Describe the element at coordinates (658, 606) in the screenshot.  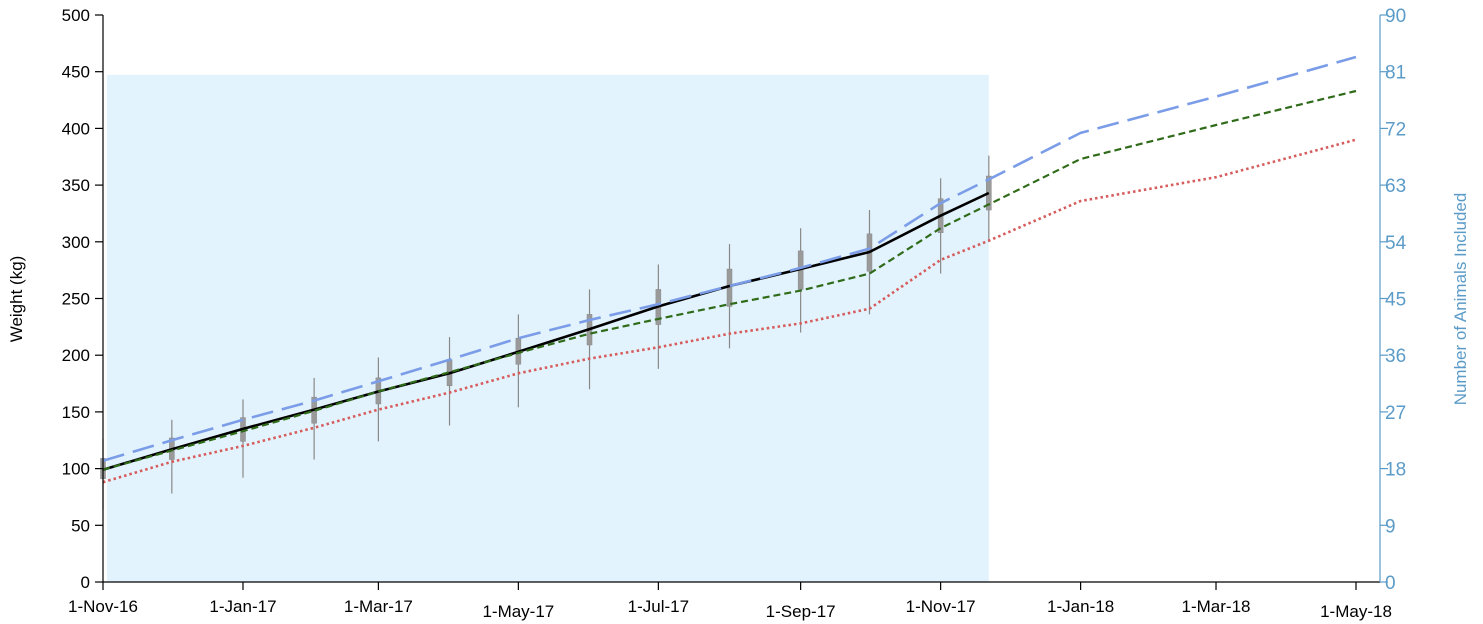
I see `x-tick-label: 1-Jul-17` at that location.